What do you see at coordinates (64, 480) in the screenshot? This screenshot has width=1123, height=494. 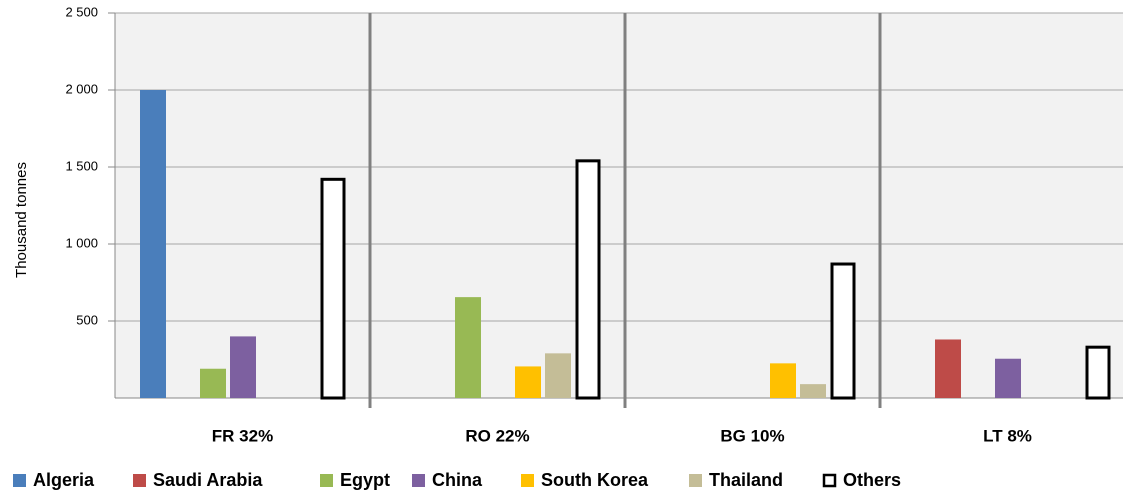 I see `legend-label: Algeria` at bounding box center [64, 480].